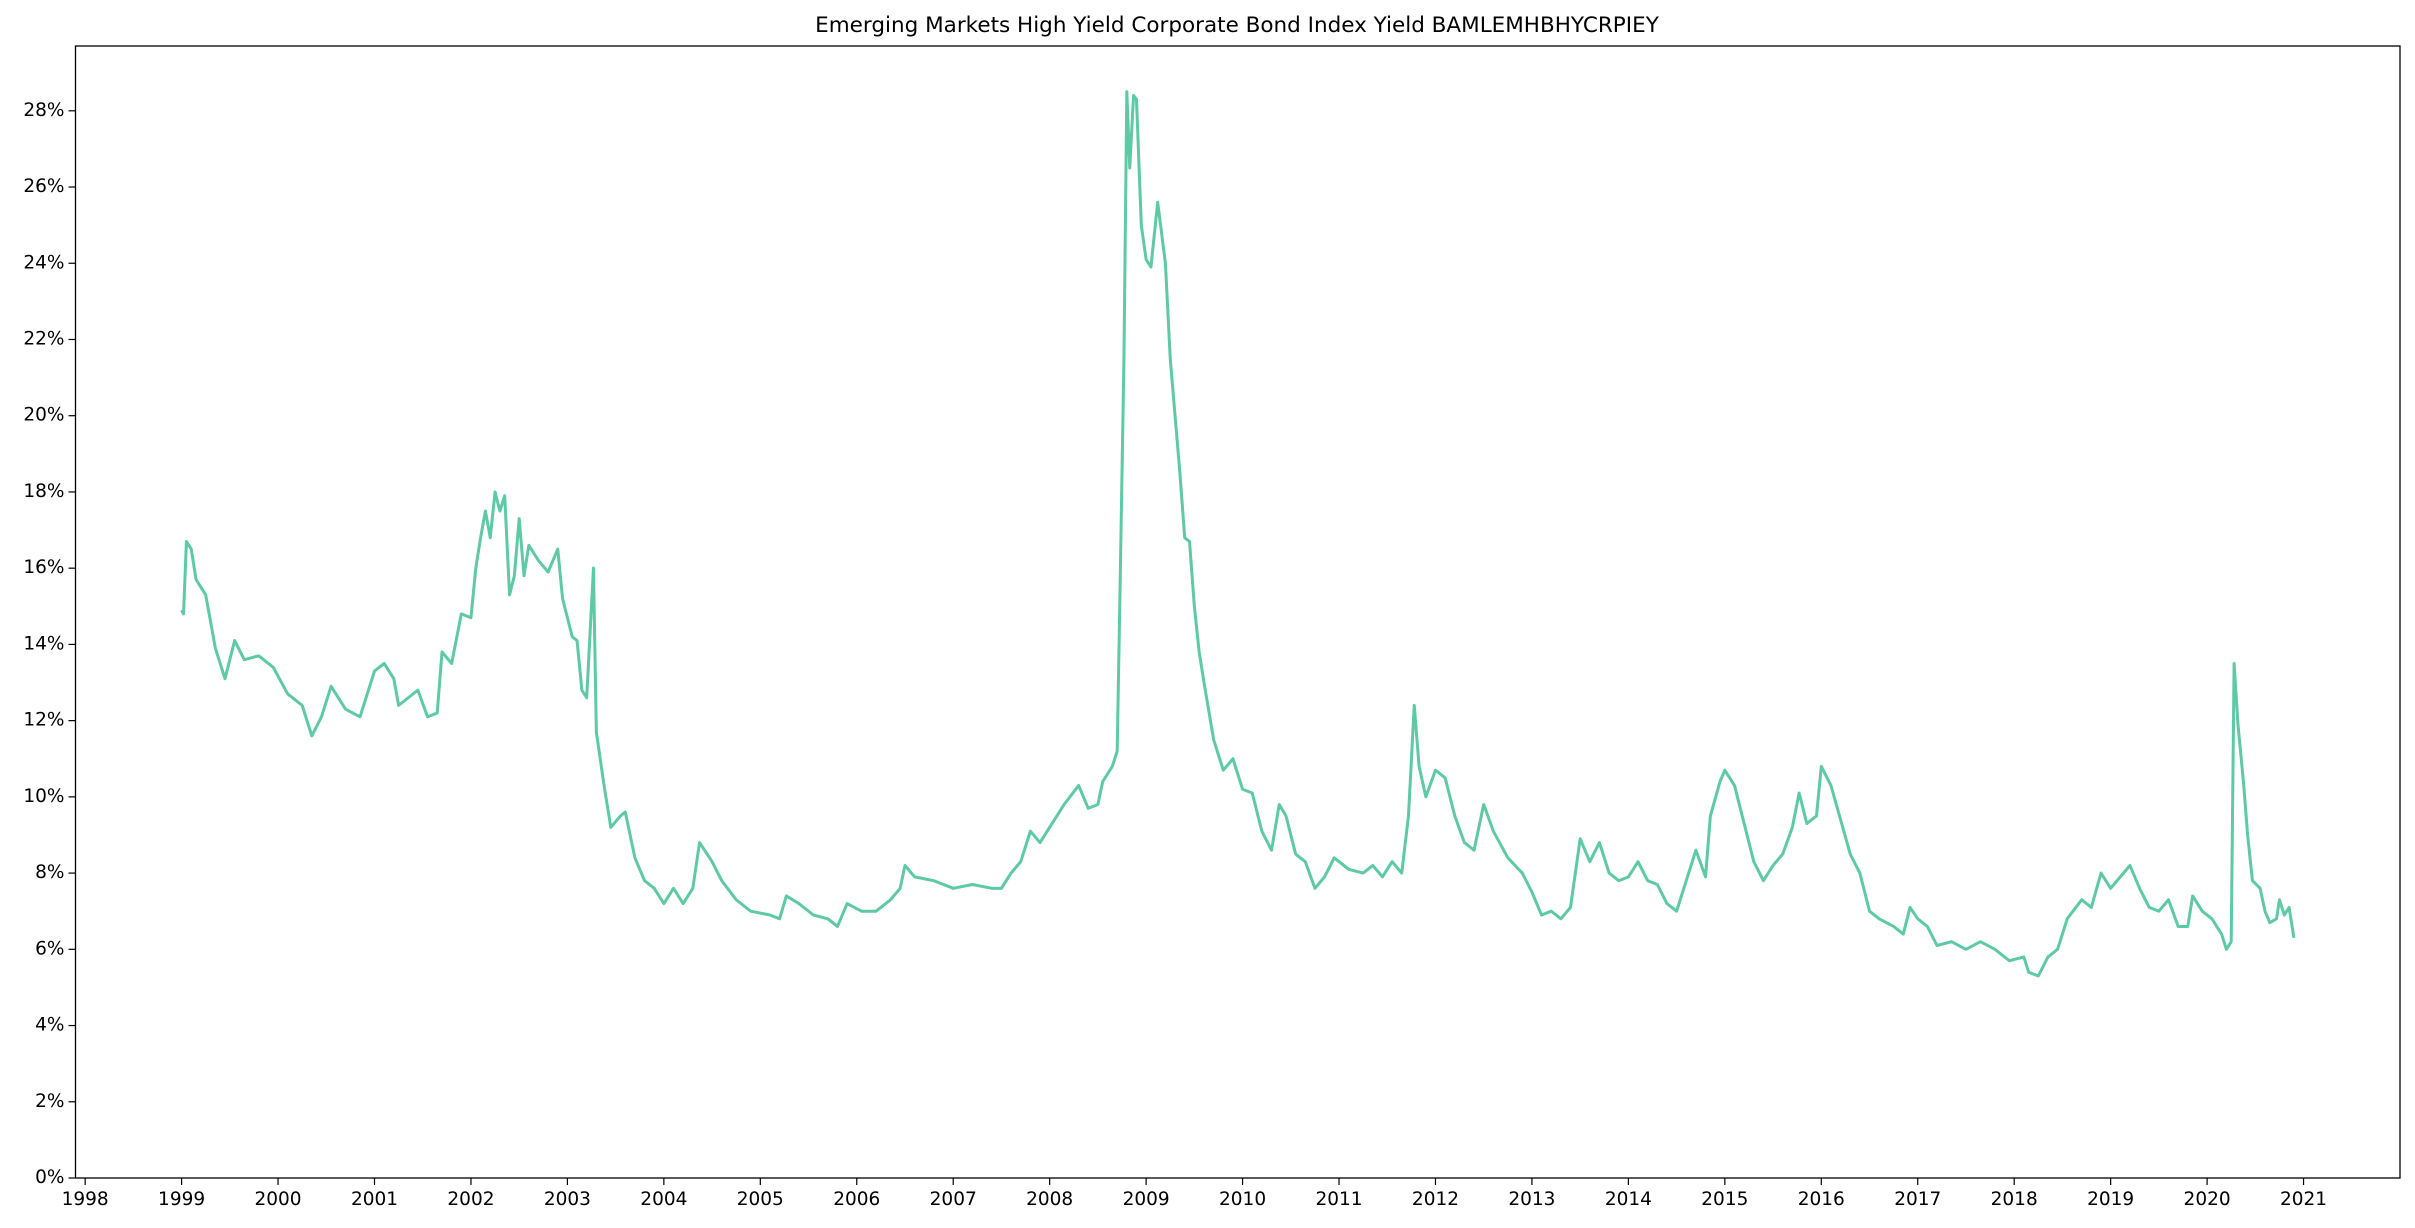  Describe the element at coordinates (1628, 1199) in the screenshot. I see `x-tick-label: 2014` at that location.